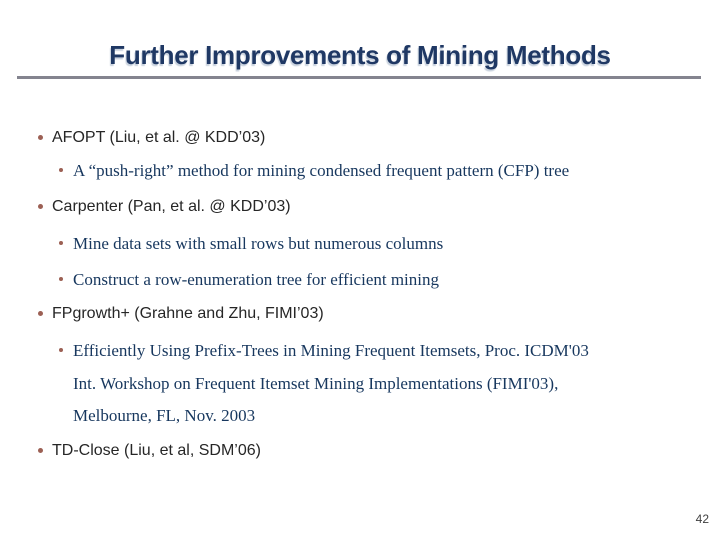  I want to click on bullet-item-carpenter: Carpenter (Pan, et al. @ KDD’03), so click(164, 206).